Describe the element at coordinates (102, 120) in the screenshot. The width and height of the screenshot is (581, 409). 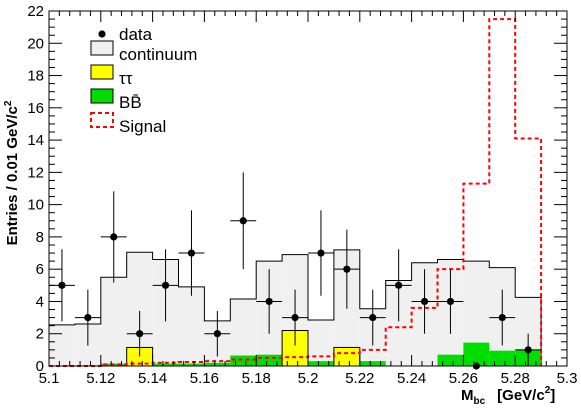
I see `legend-signal-swatch` at that location.